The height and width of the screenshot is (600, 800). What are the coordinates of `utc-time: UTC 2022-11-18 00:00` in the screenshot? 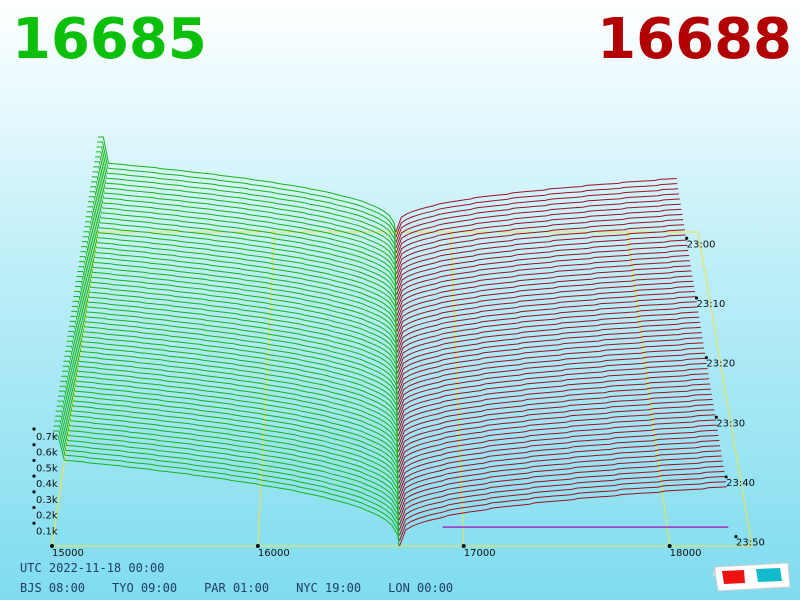 It's located at (92, 568).